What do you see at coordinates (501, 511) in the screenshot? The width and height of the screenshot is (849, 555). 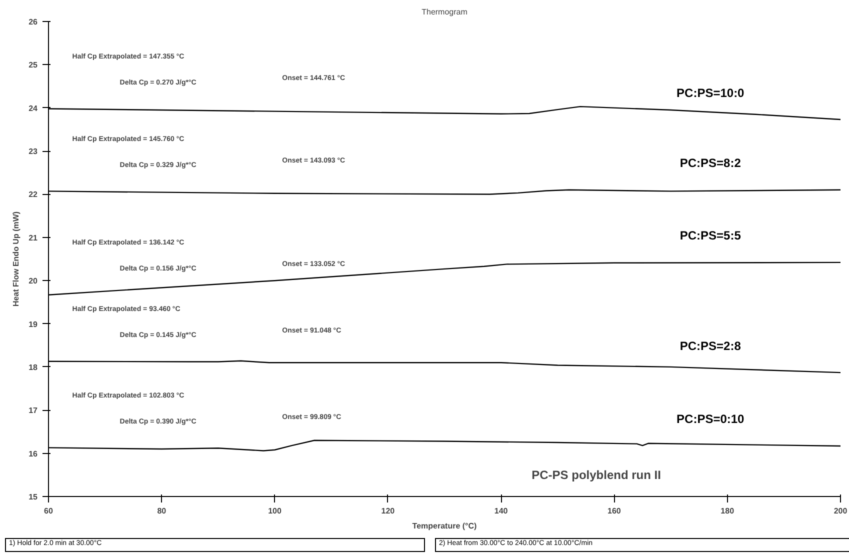 I see `x-tick-label: 140` at bounding box center [501, 511].